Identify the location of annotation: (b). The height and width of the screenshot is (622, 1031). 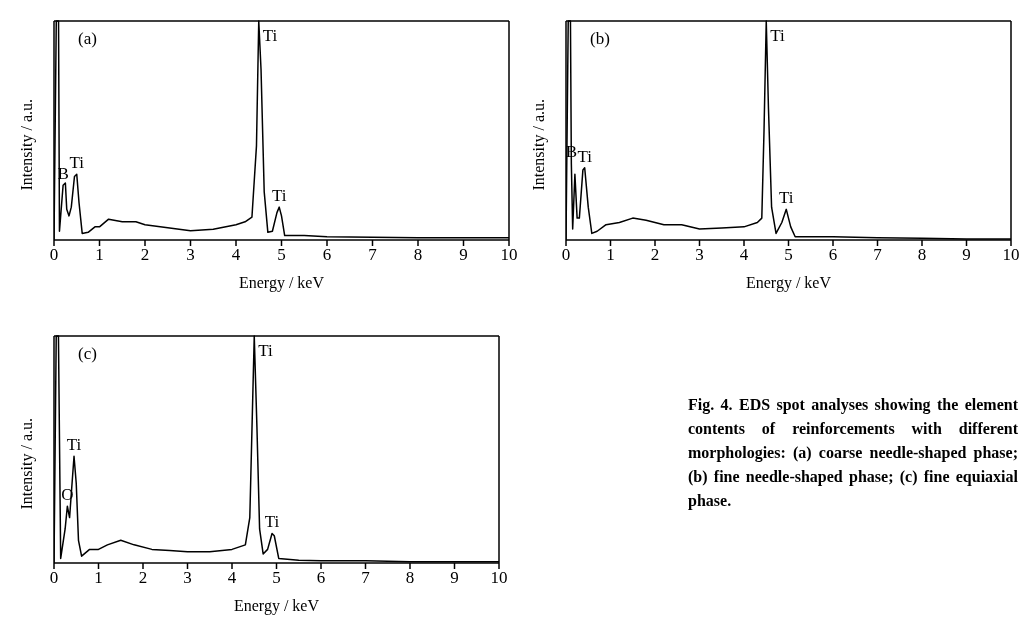
(600, 38).